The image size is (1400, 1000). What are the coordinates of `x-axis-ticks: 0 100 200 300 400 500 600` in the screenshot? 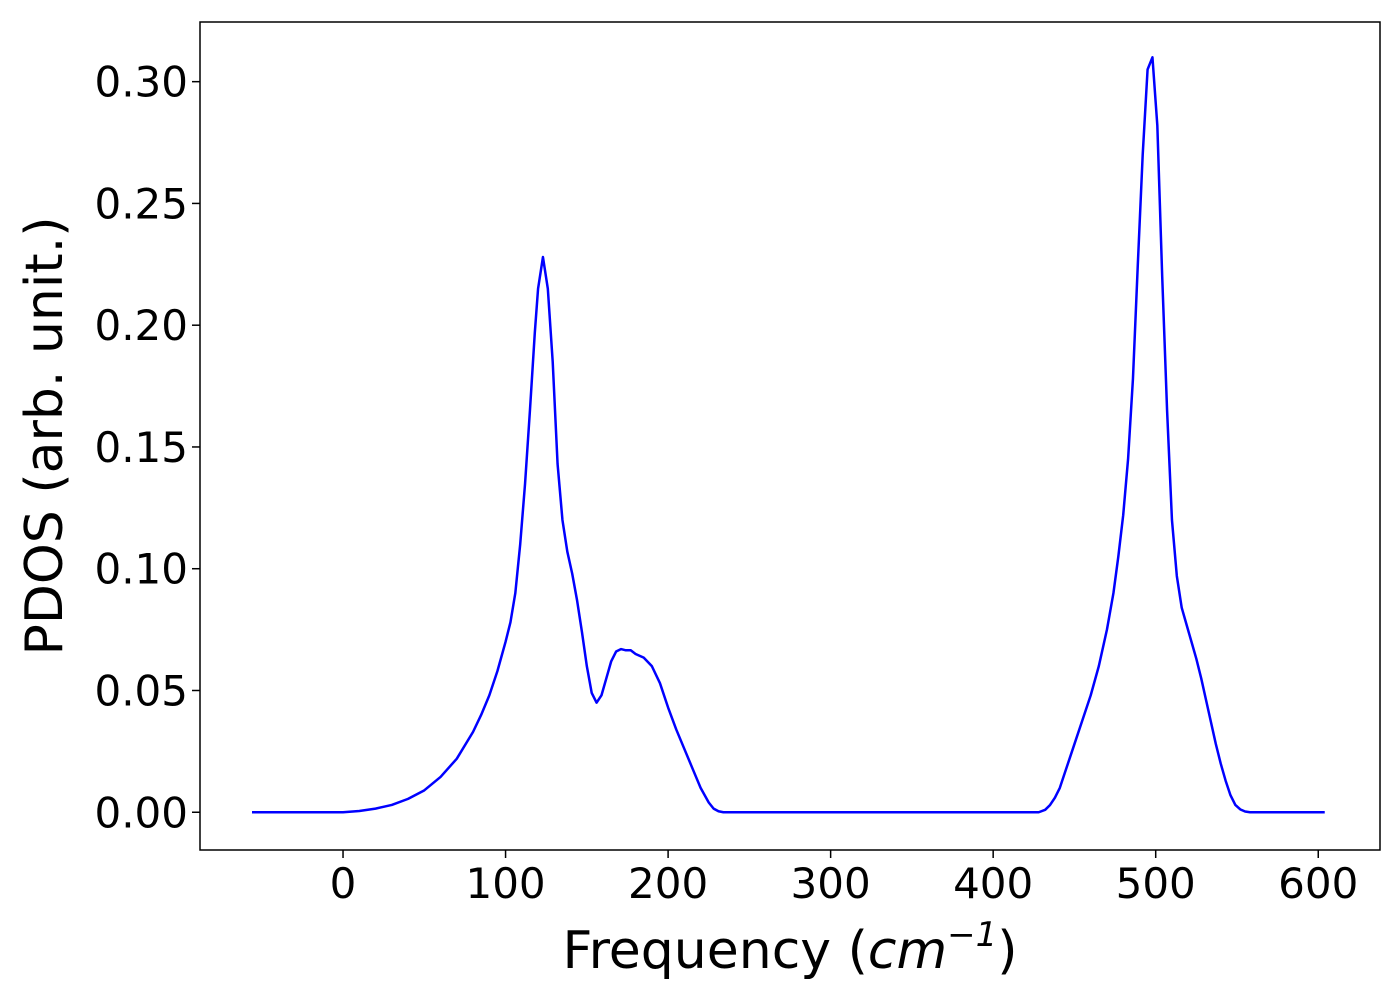 It's located at (844, 879).